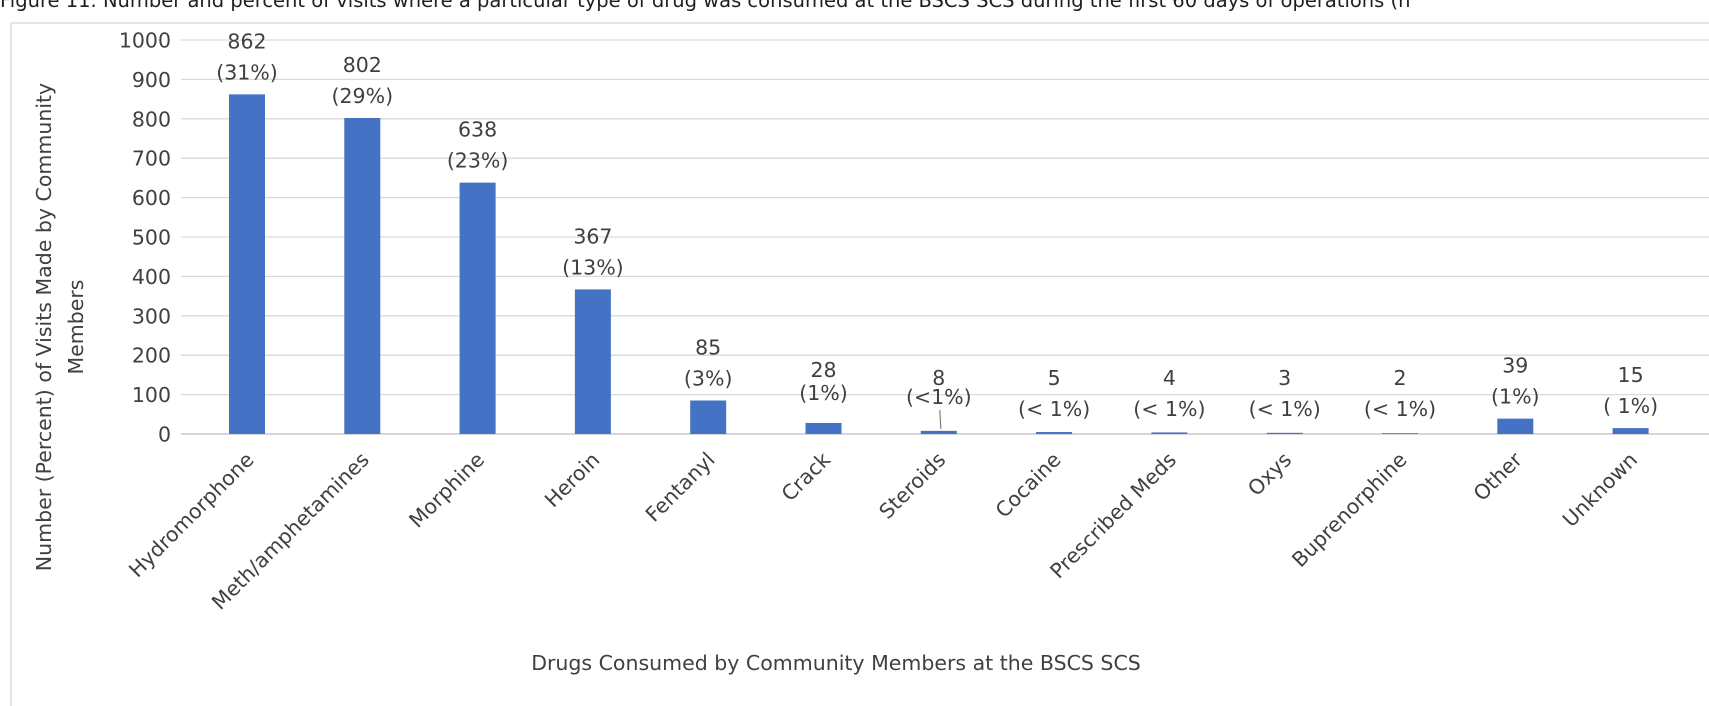 The height and width of the screenshot is (706, 1709). Describe the element at coordinates (1399, 378) in the screenshot. I see `data-label-value: 2` at that location.